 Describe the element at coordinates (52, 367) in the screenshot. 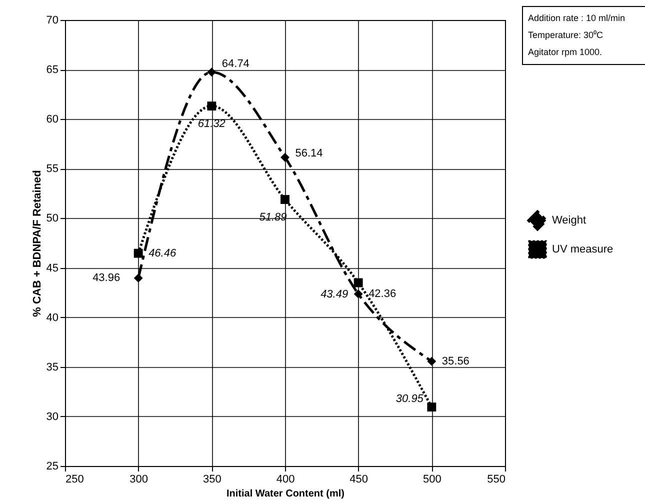

I see `y-tick-label: 35` at that location.